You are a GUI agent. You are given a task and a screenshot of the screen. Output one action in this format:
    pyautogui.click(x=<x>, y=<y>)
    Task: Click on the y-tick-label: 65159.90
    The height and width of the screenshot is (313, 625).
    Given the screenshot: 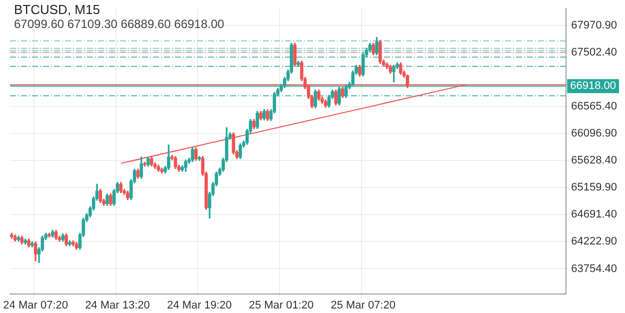 What is the action you would take?
    pyautogui.click(x=594, y=188)
    